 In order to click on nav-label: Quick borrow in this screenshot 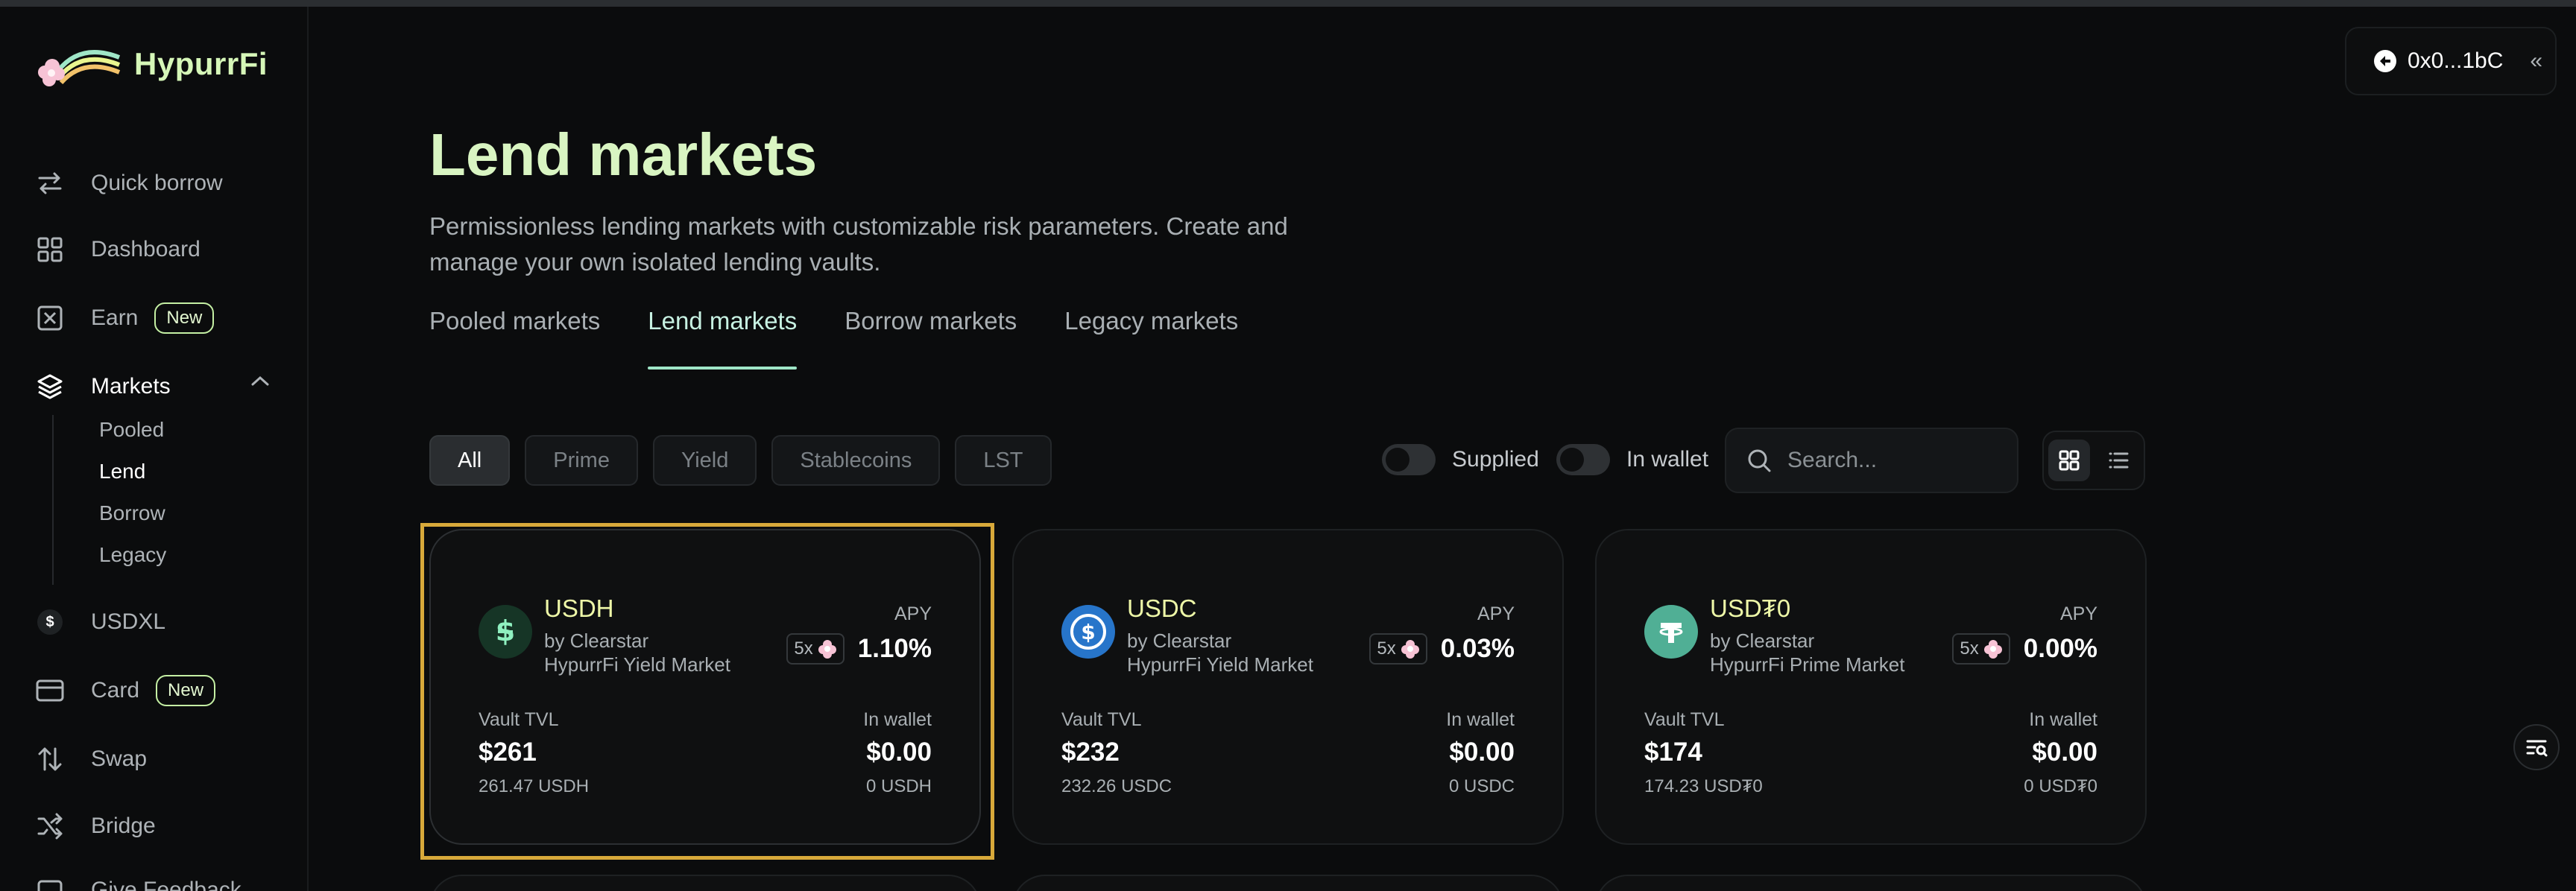, I will do `click(157, 183)`.